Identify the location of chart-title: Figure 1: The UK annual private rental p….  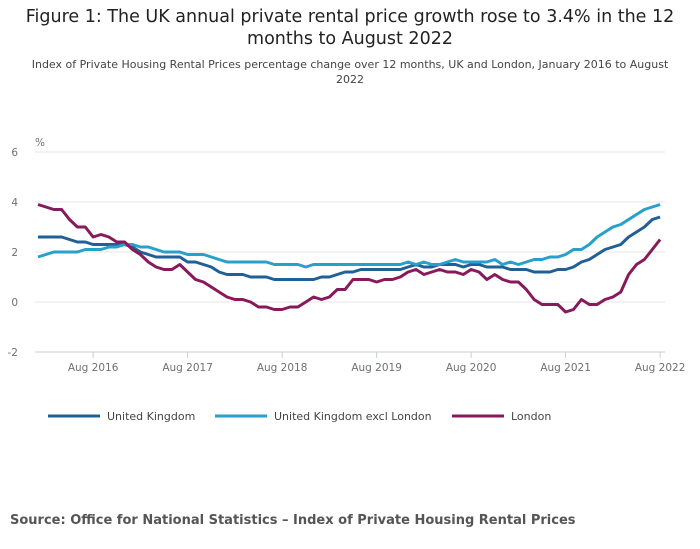
(350, 28).